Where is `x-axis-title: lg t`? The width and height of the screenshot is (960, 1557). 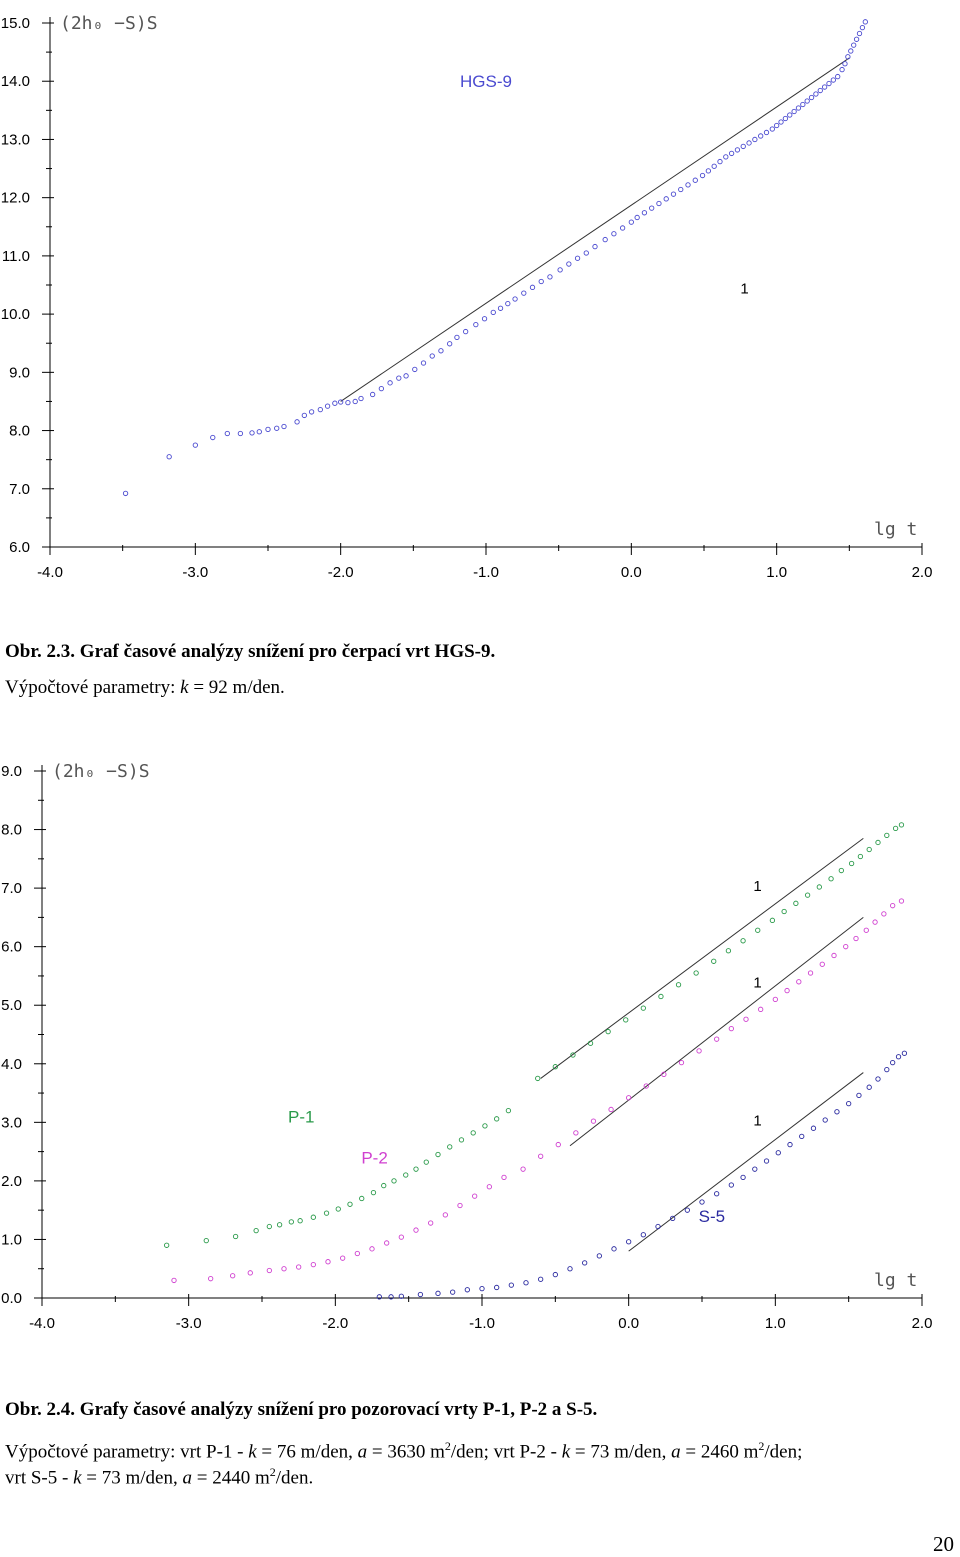
x-axis-title: lg t is located at coordinates (895, 1280).